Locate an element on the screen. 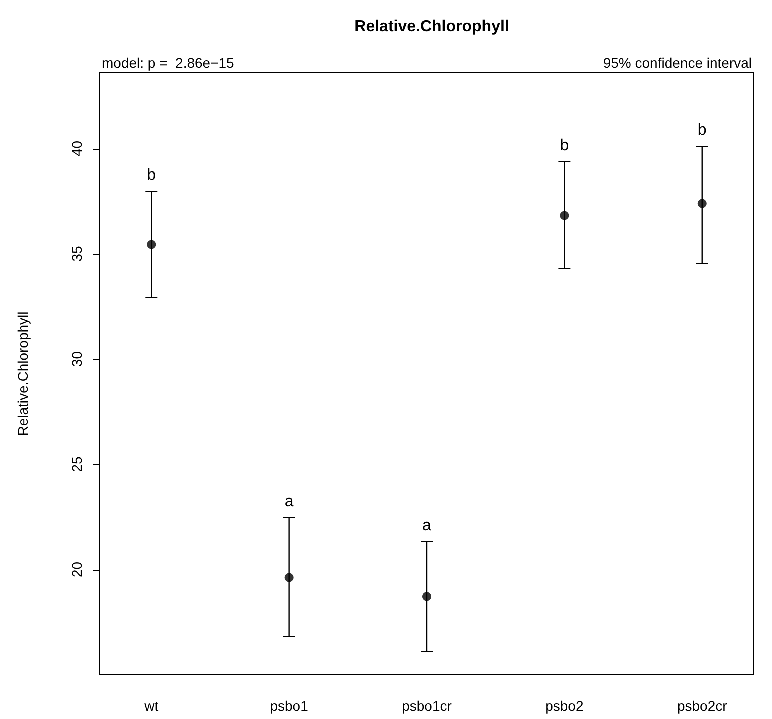  y-tick-label: 40 is located at coordinates (77, 148).